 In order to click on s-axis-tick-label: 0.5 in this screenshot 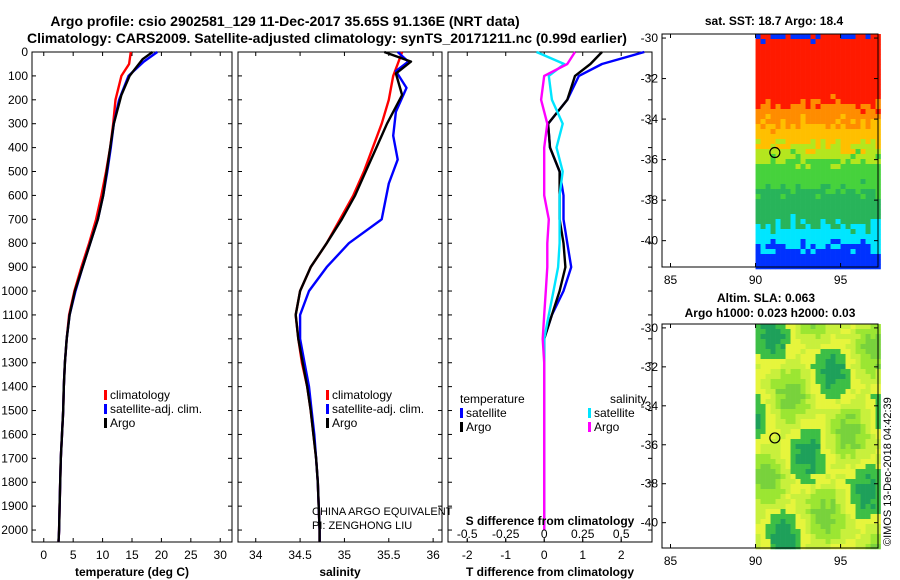, I will do `click(621, 534)`.